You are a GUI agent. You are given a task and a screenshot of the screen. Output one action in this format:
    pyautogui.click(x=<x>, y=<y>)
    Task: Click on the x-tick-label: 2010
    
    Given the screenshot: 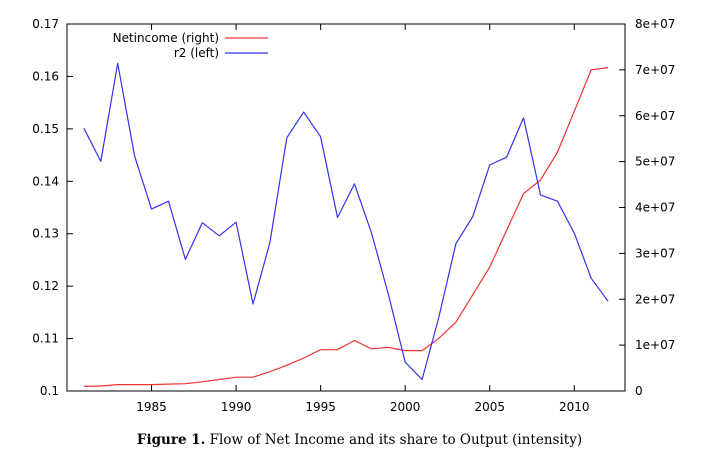 What is the action you would take?
    pyautogui.click(x=574, y=407)
    